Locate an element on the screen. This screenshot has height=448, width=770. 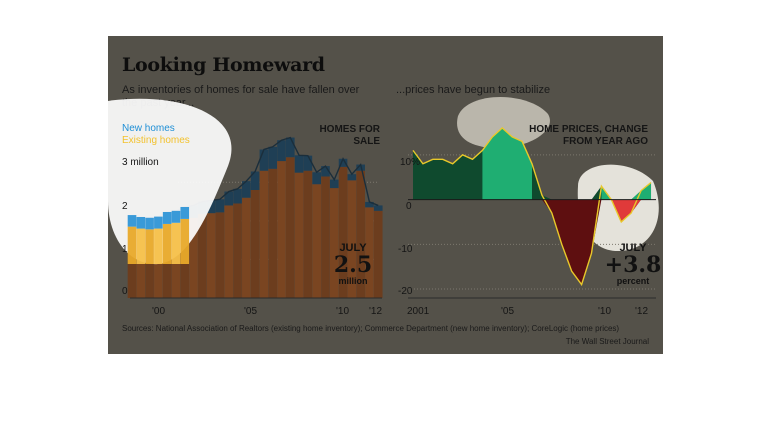
left-x-tick-05: '05 is located at coordinates (251, 311).